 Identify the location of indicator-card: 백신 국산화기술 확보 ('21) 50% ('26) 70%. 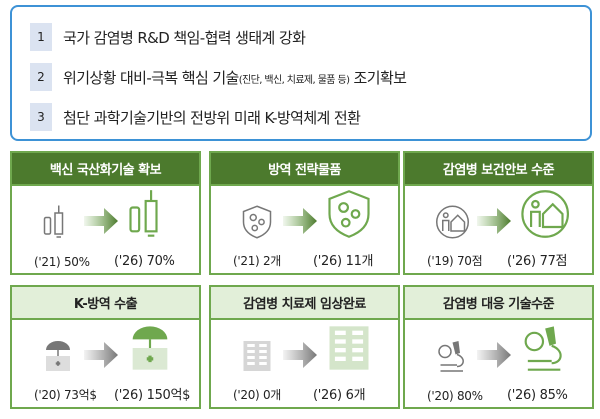
(105, 213).